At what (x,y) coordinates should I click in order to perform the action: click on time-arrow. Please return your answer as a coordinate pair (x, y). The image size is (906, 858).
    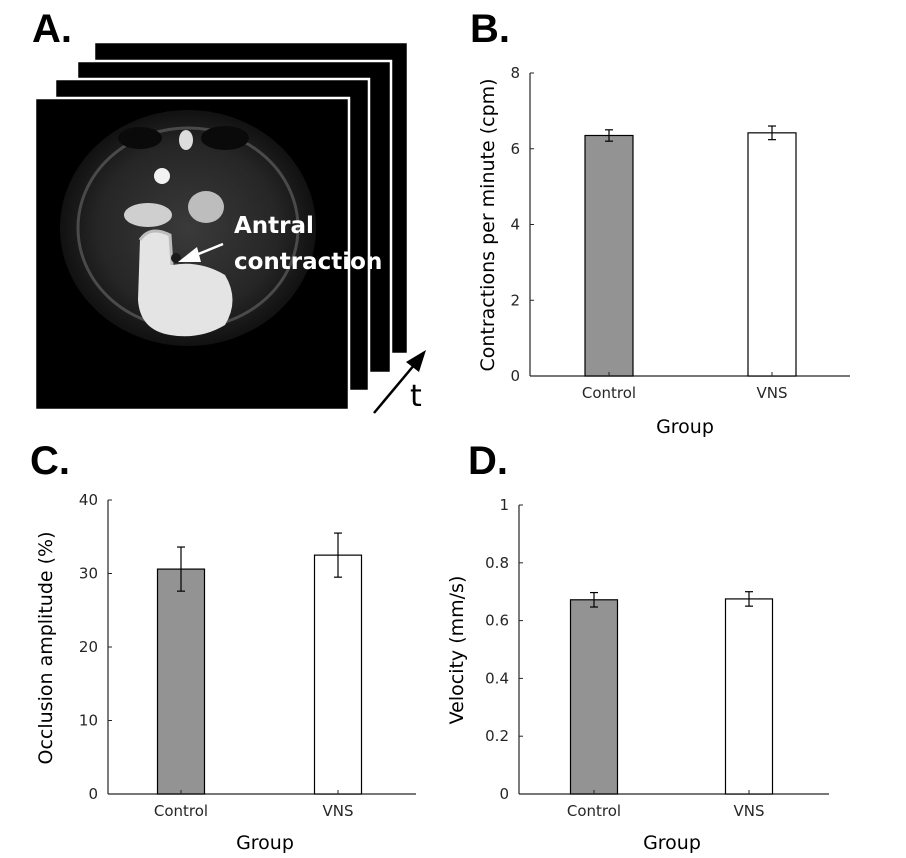
    Looking at the image, I should click on (394, 388).